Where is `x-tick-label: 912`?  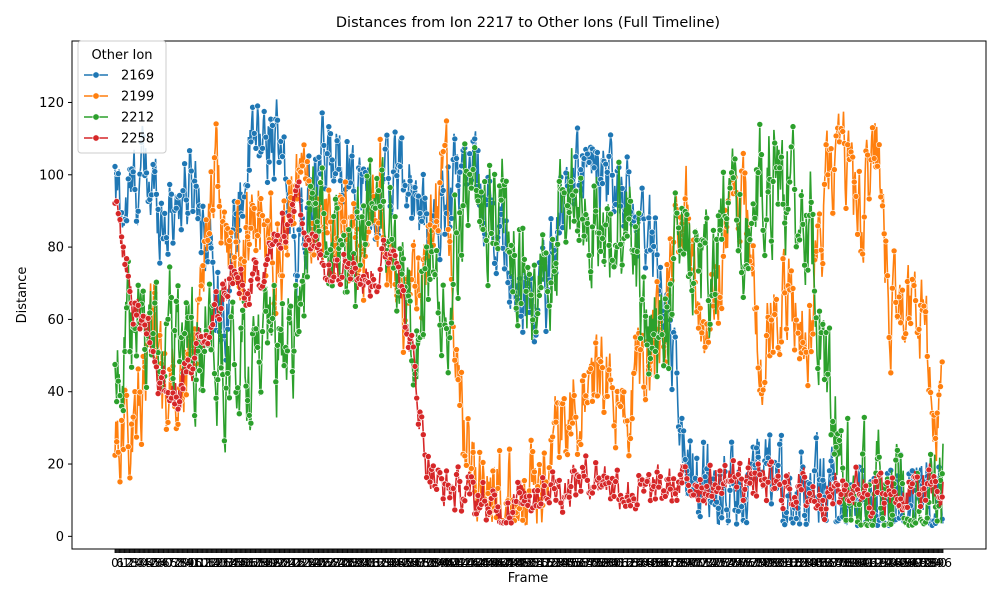 x-tick-label: 912 is located at coordinates (870, 563).